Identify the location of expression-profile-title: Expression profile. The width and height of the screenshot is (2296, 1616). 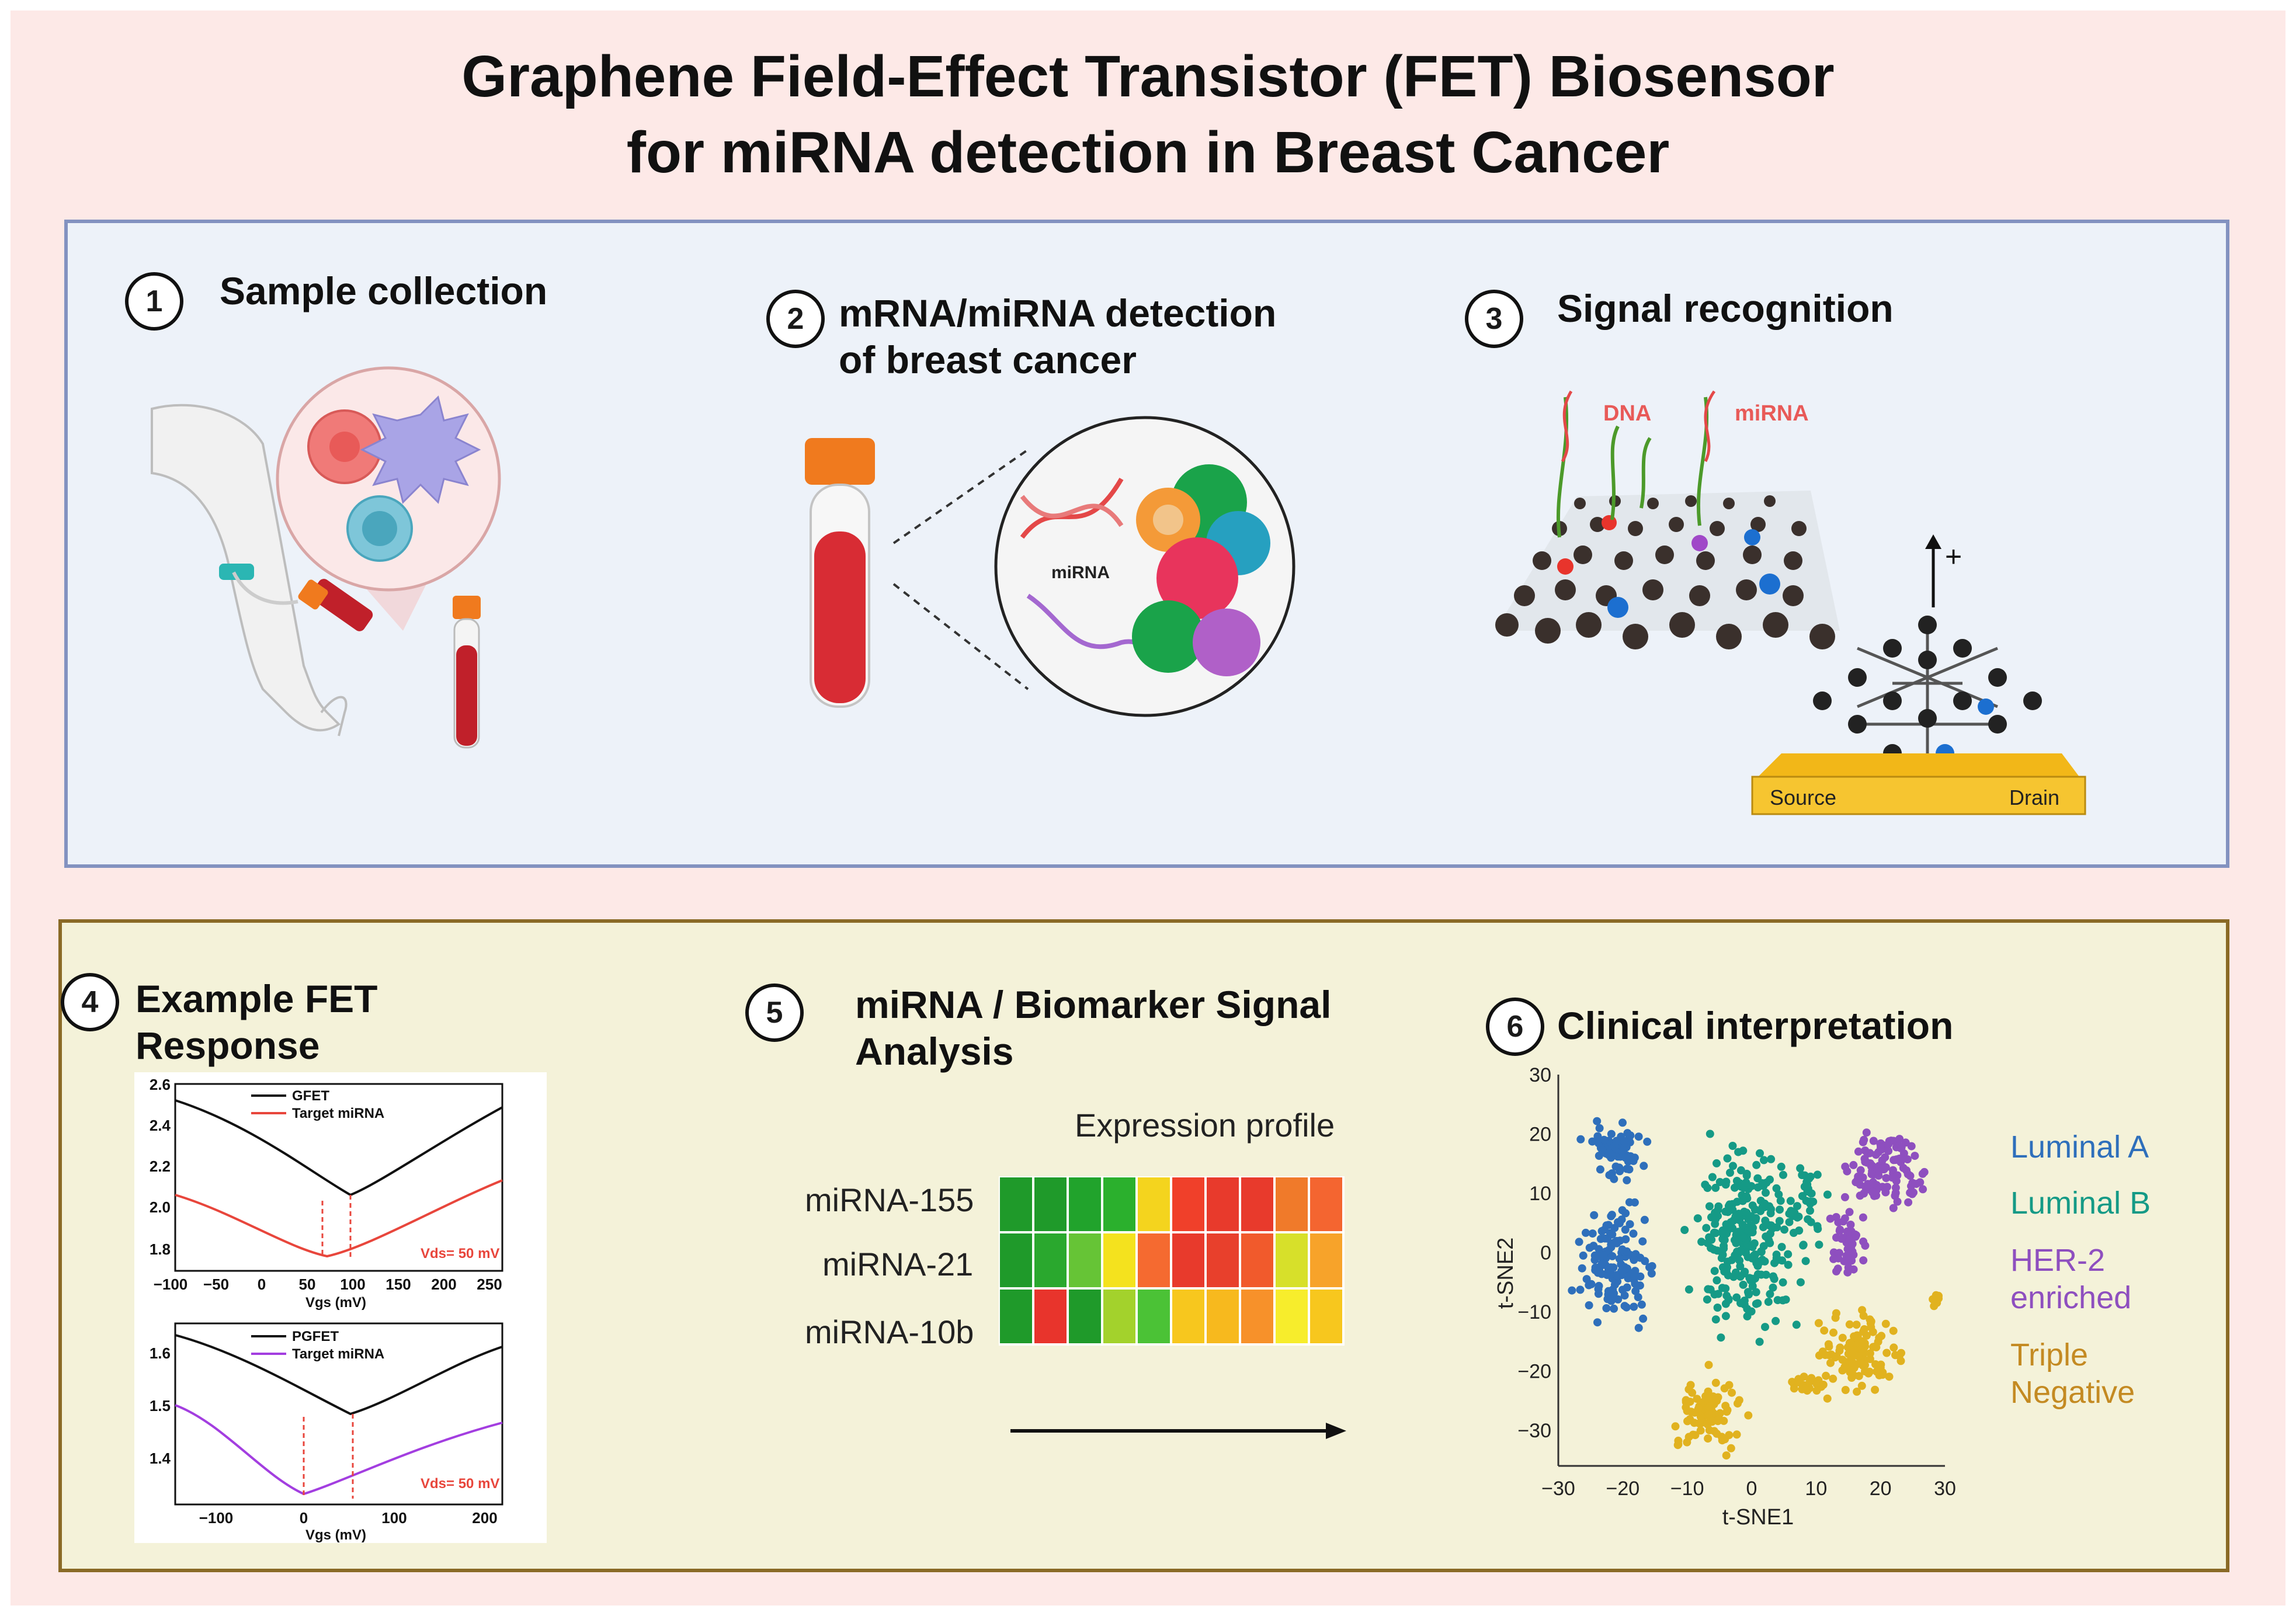
(1205, 1125).